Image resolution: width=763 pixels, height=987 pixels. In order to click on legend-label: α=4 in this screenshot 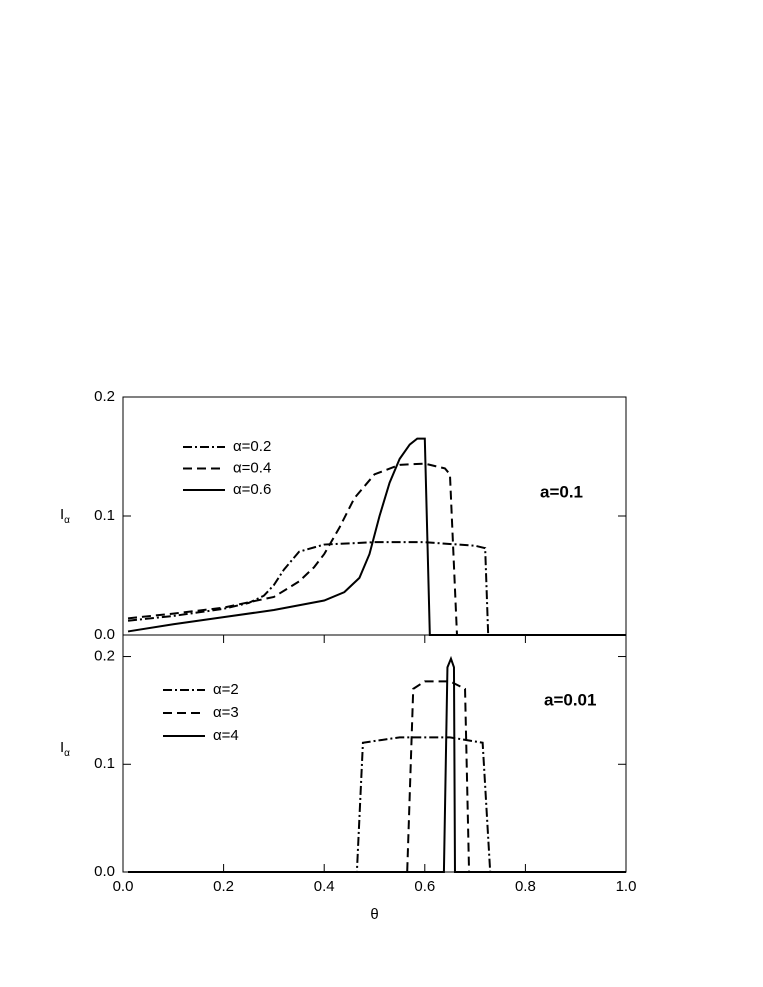, I will do `click(226, 735)`.